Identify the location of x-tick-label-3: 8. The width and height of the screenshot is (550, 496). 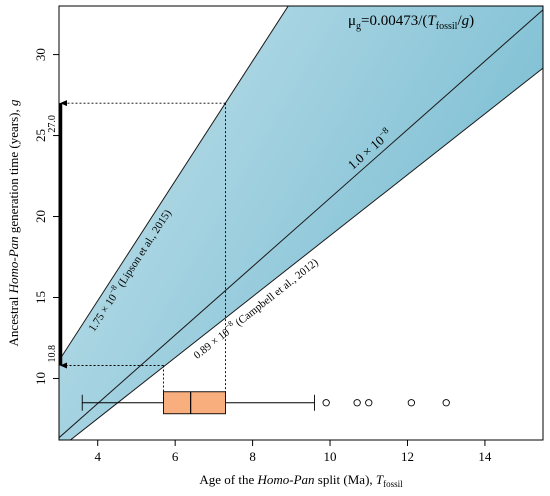
(252, 456).